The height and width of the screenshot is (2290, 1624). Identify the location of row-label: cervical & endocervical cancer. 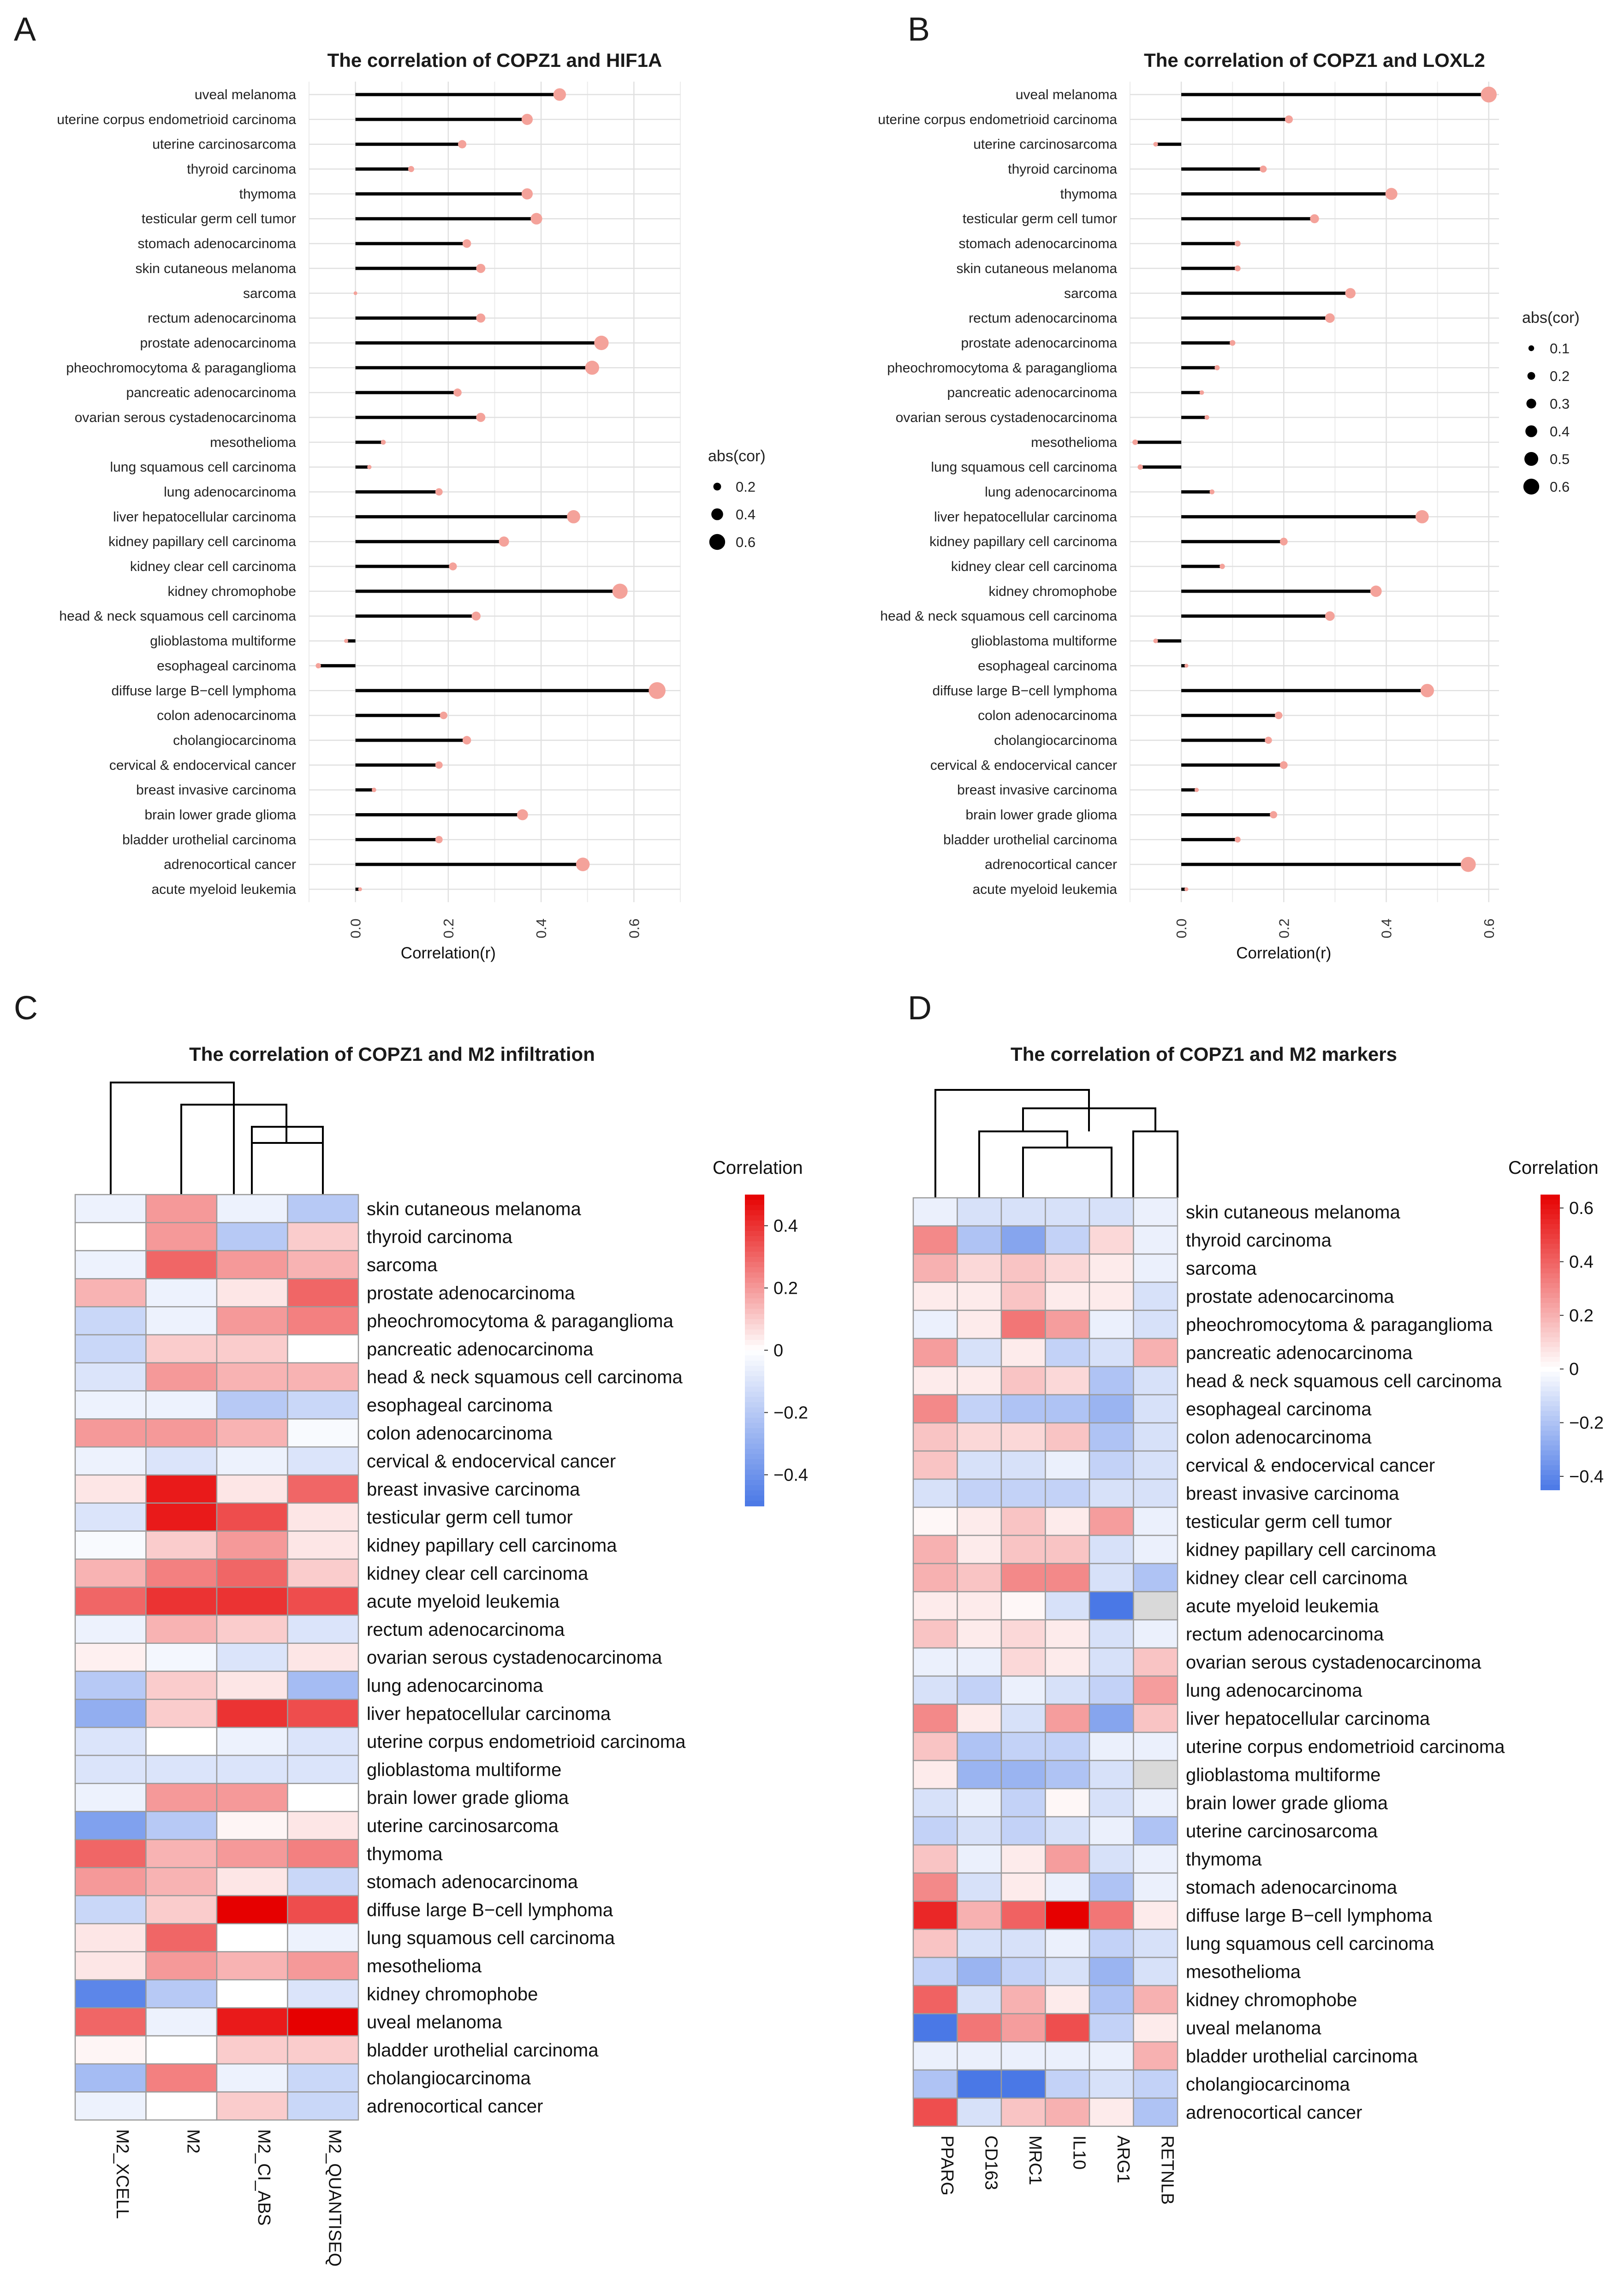
(492, 1462).